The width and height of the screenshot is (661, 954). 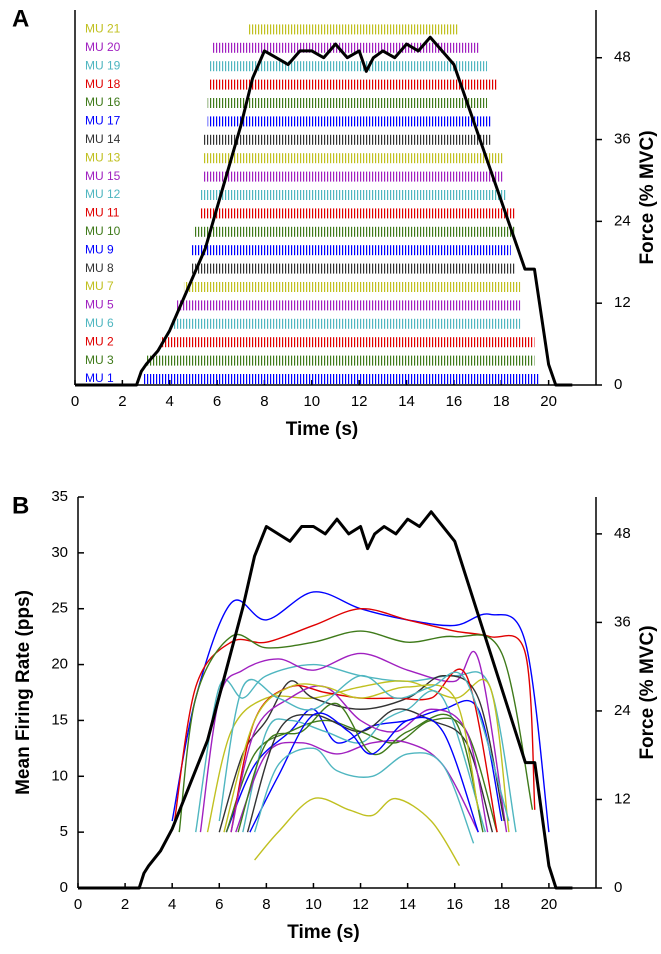 What do you see at coordinates (103, 231) in the screenshot?
I see `unit-label: MU 10` at bounding box center [103, 231].